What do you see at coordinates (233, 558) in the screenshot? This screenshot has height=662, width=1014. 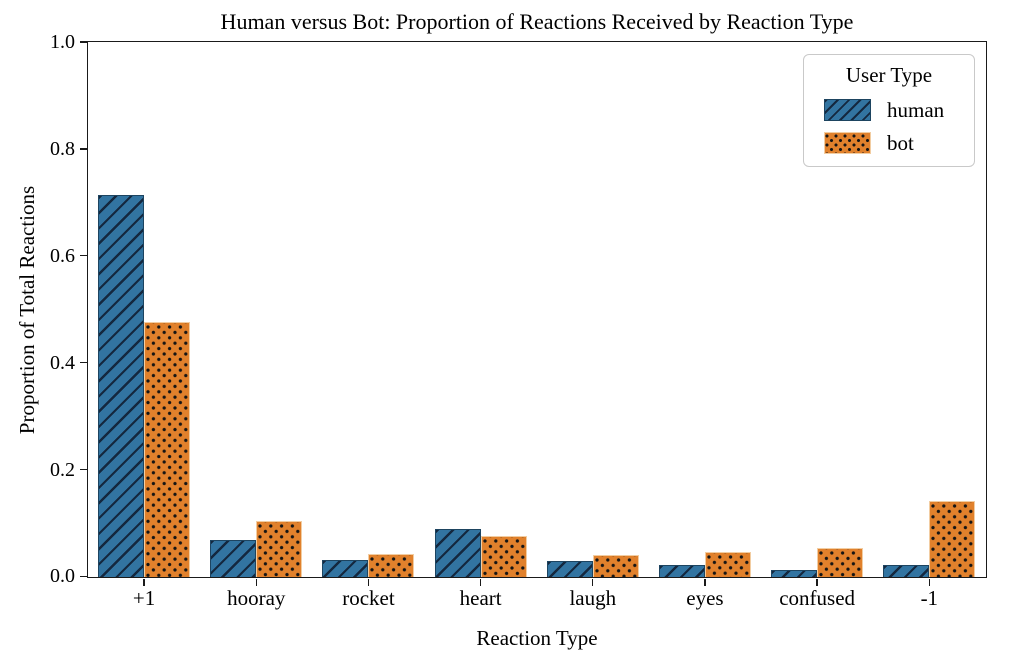 I see `bar-human-hooray` at bounding box center [233, 558].